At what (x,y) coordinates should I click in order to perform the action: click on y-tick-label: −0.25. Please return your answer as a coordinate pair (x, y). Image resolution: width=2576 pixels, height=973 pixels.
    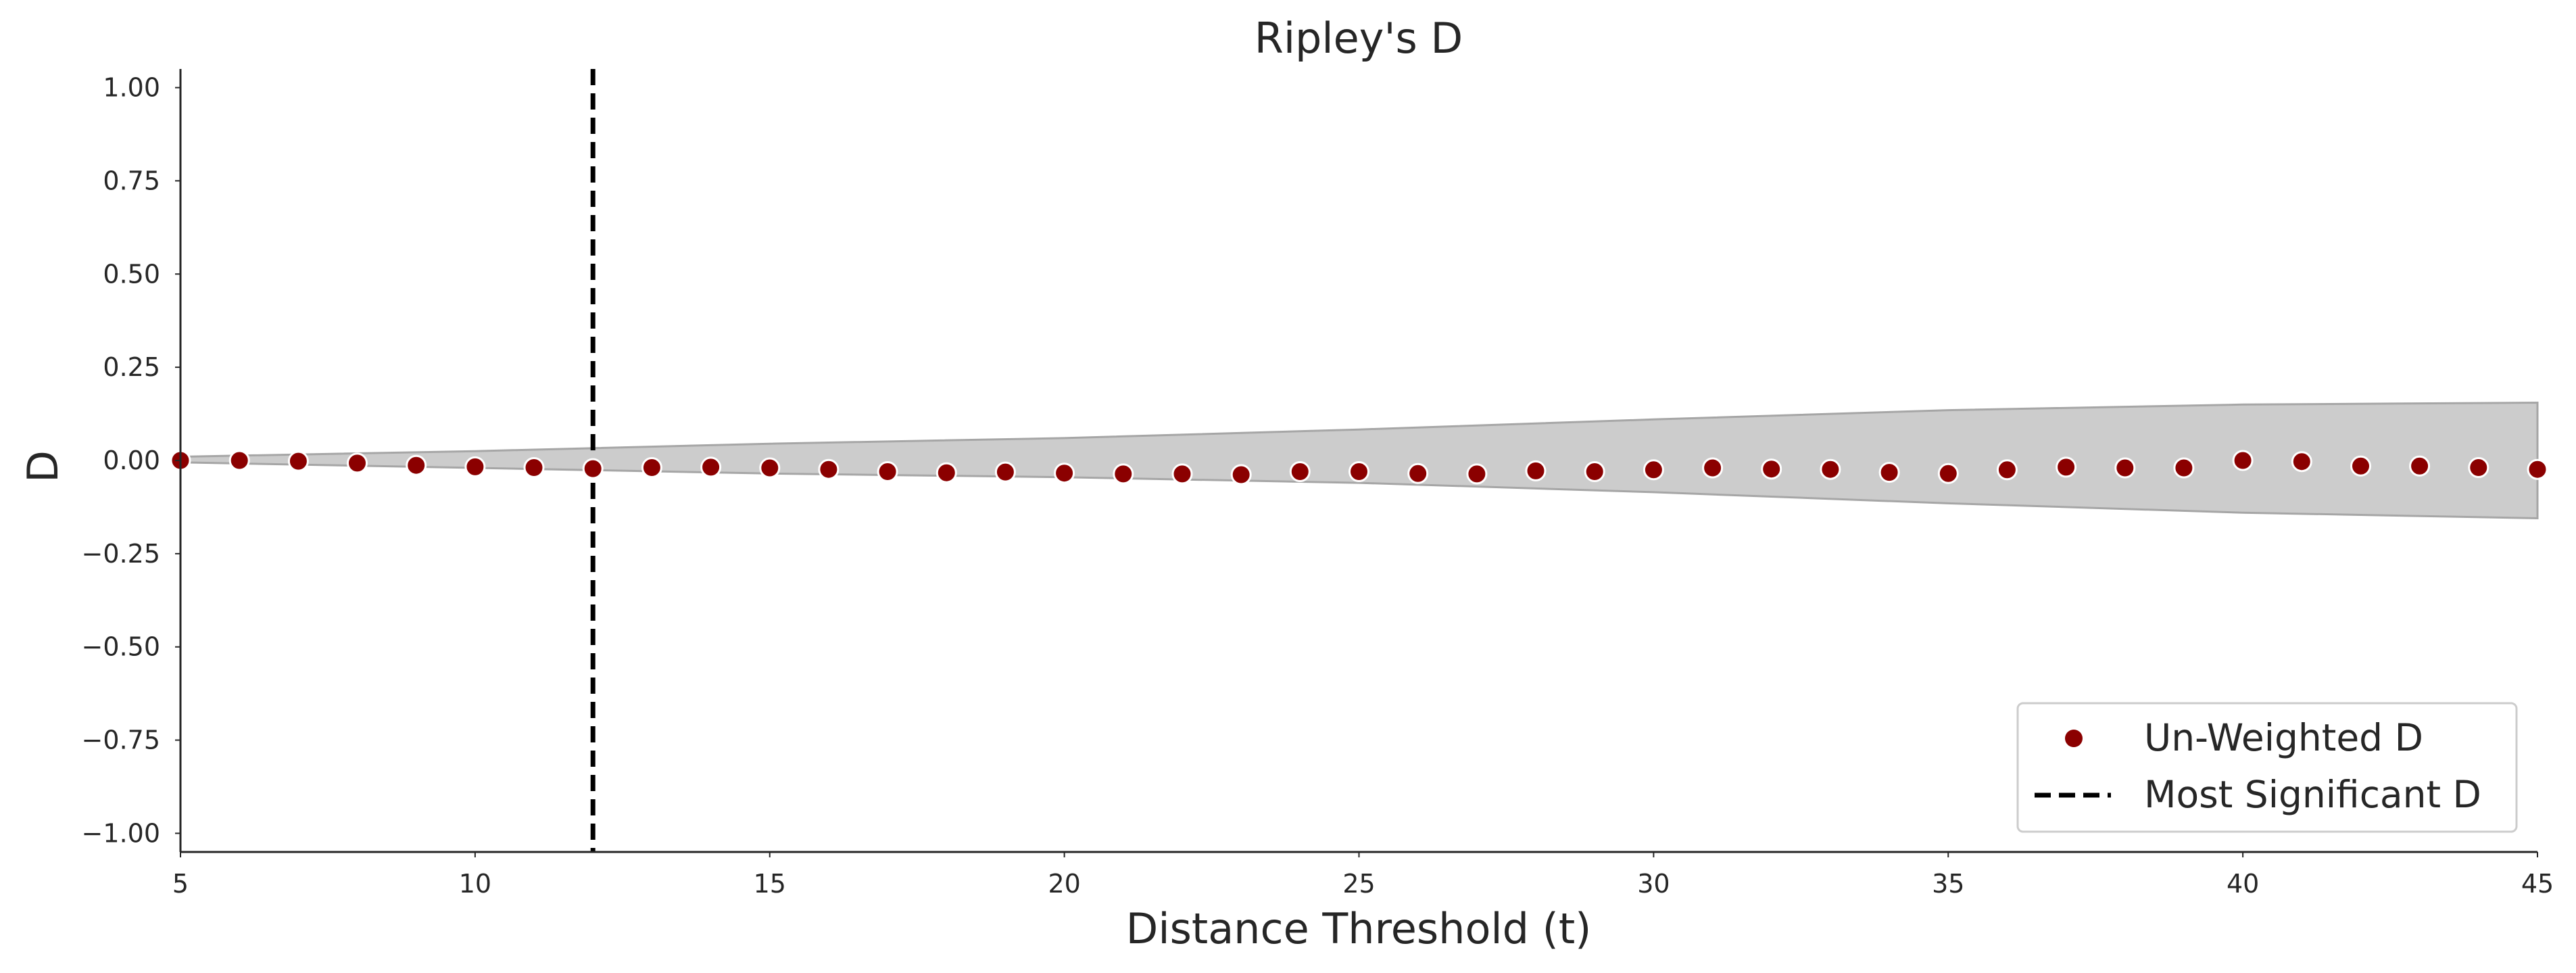
    Looking at the image, I should click on (121, 554).